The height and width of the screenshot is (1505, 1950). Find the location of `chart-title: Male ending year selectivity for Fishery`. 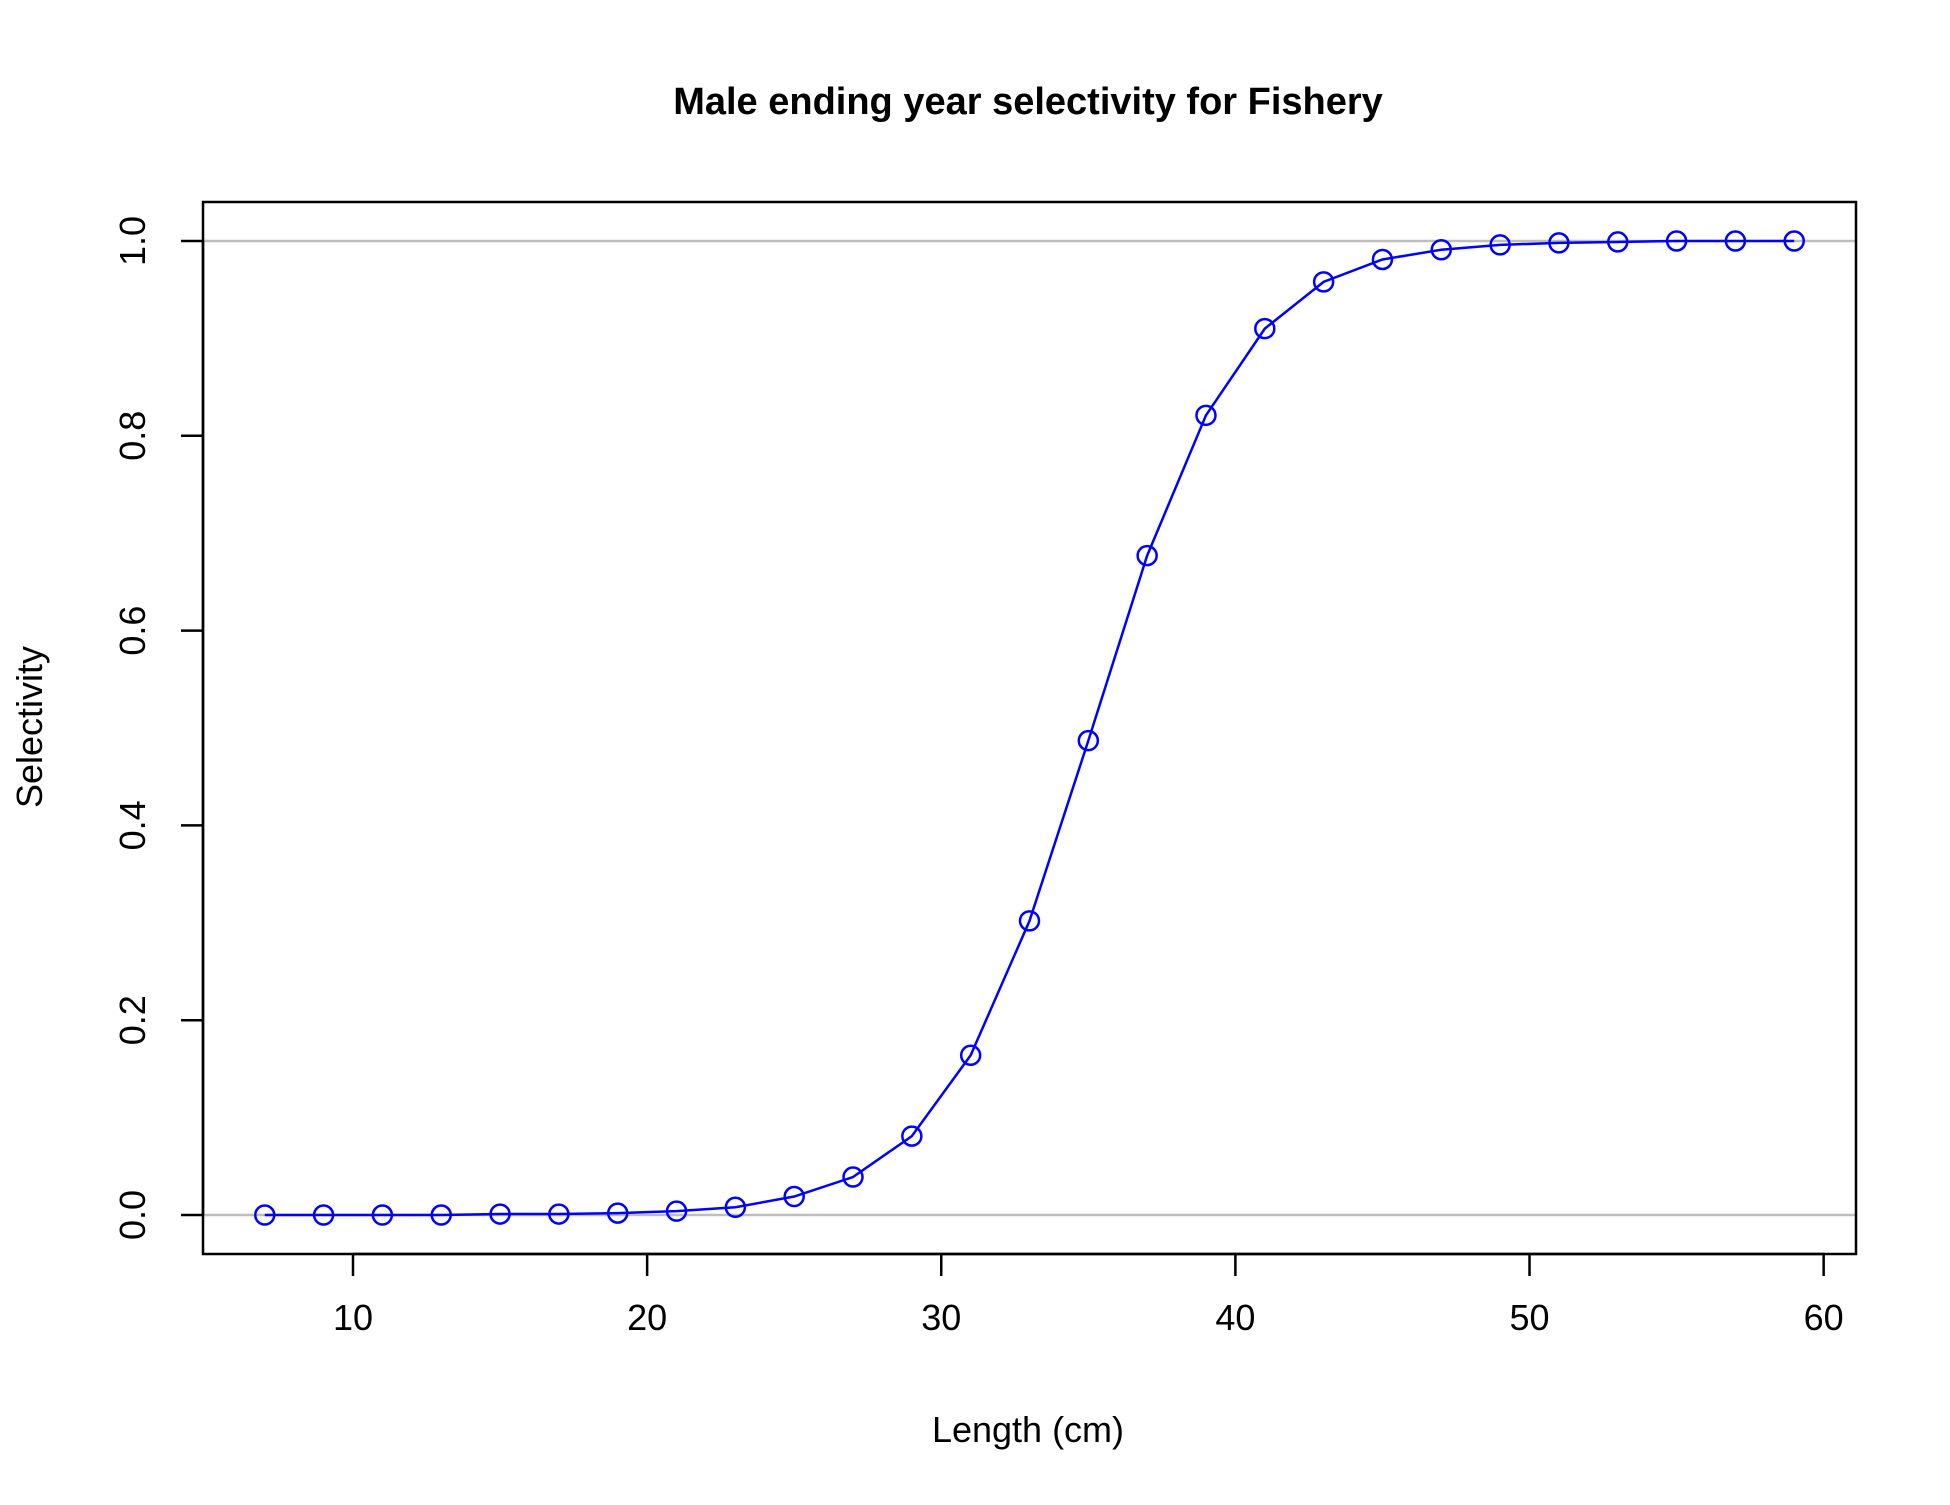

chart-title: Male ending year selectivity for Fishery is located at coordinates (1028, 102).